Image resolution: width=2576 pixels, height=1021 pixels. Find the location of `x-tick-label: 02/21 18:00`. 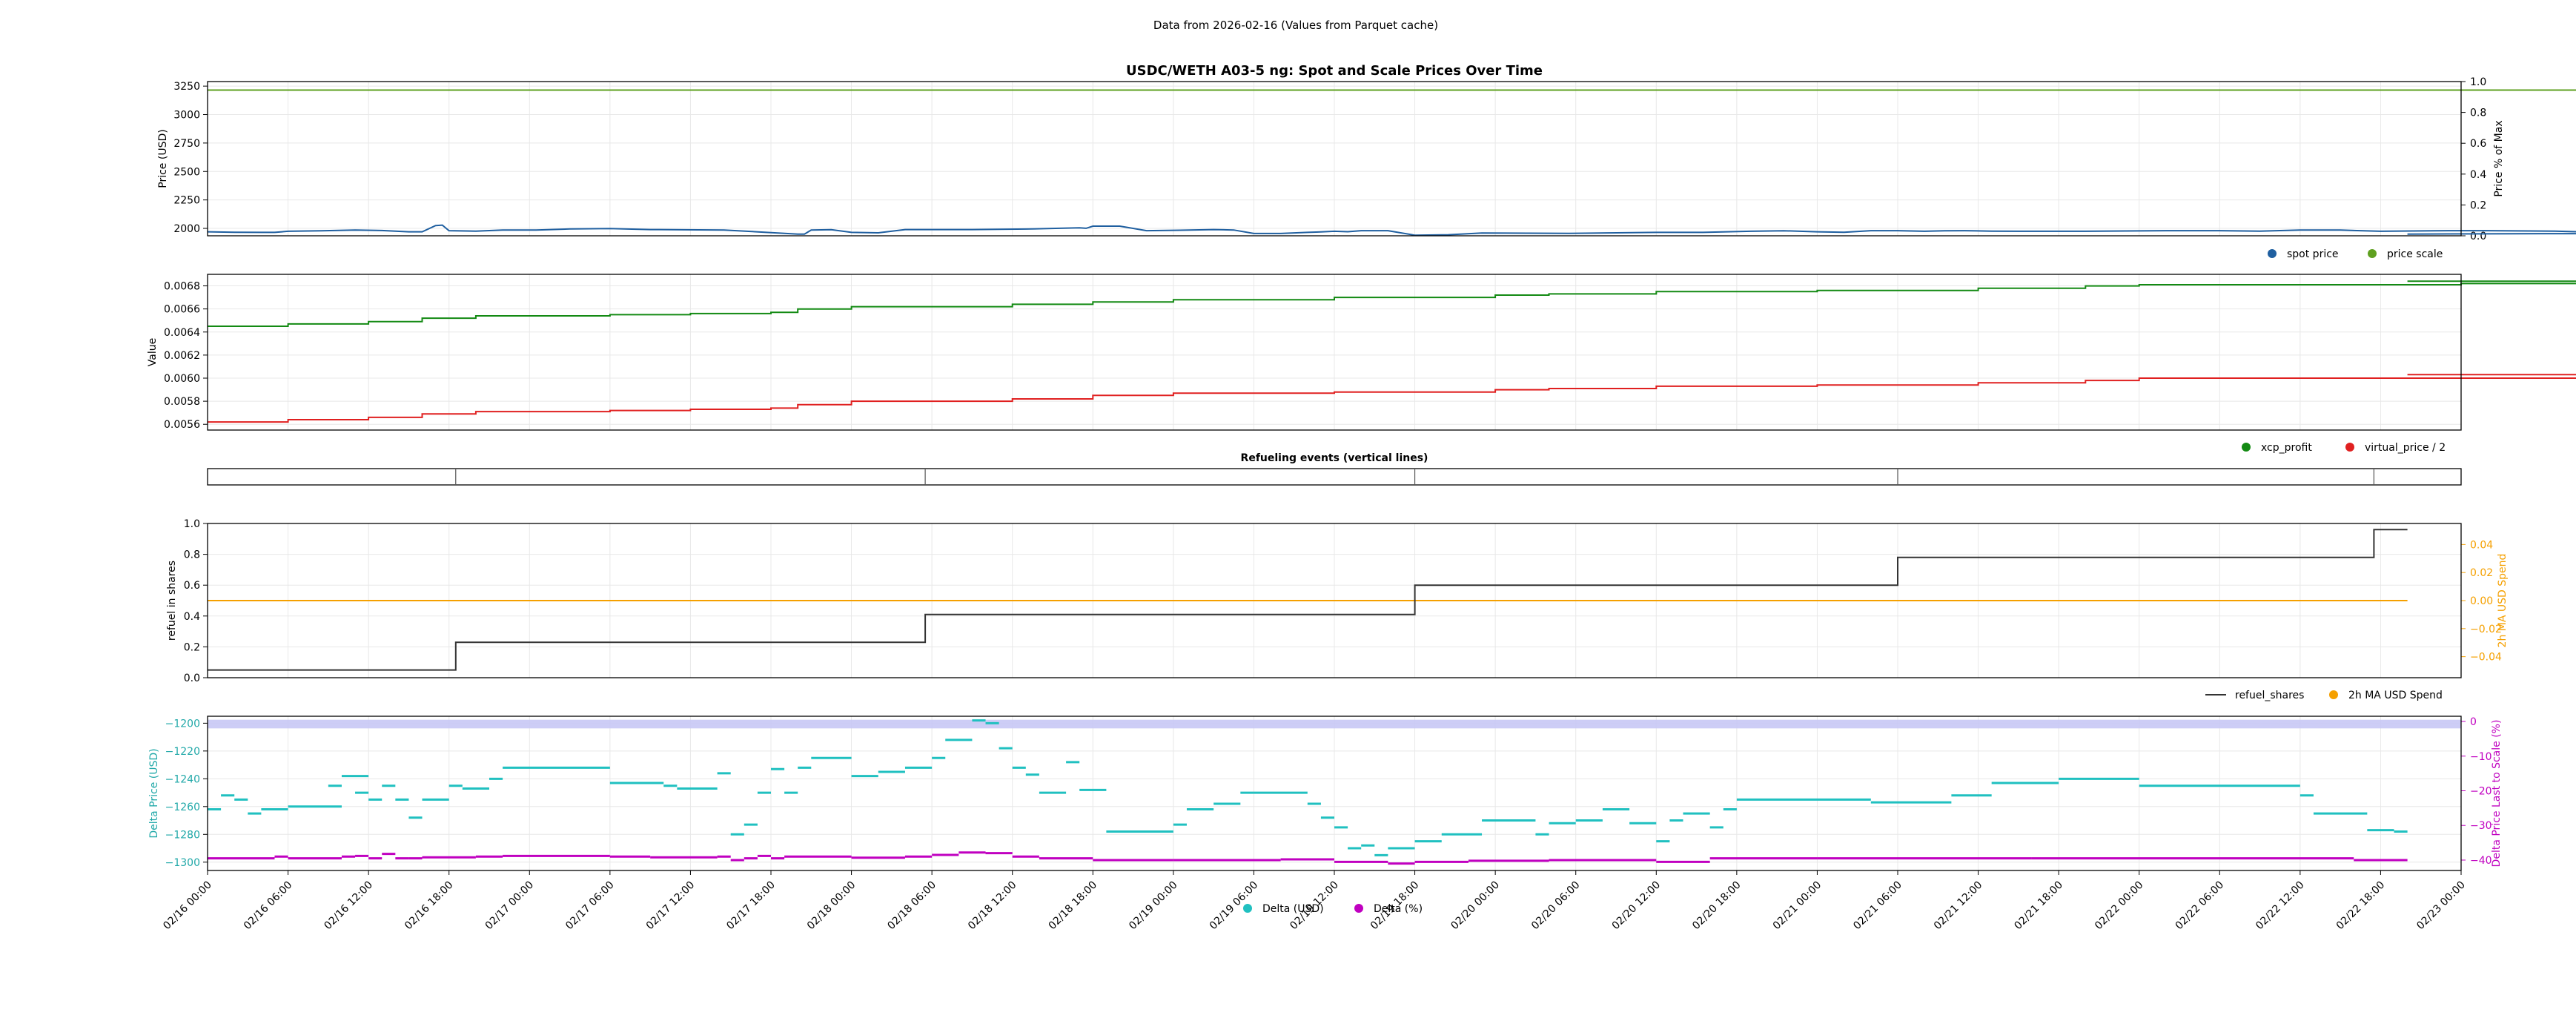

x-tick-label: 02/21 18:00 is located at coordinates (2038, 906).